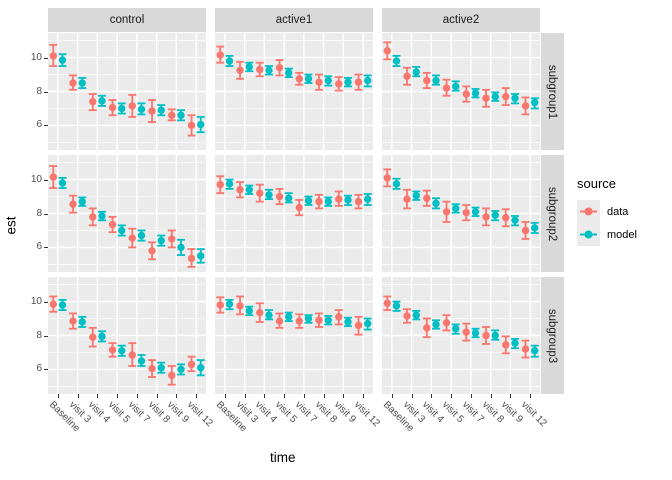  What do you see at coordinates (552, 91) in the screenshot?
I see `facet-strip-subgroup1: subgroup1` at bounding box center [552, 91].